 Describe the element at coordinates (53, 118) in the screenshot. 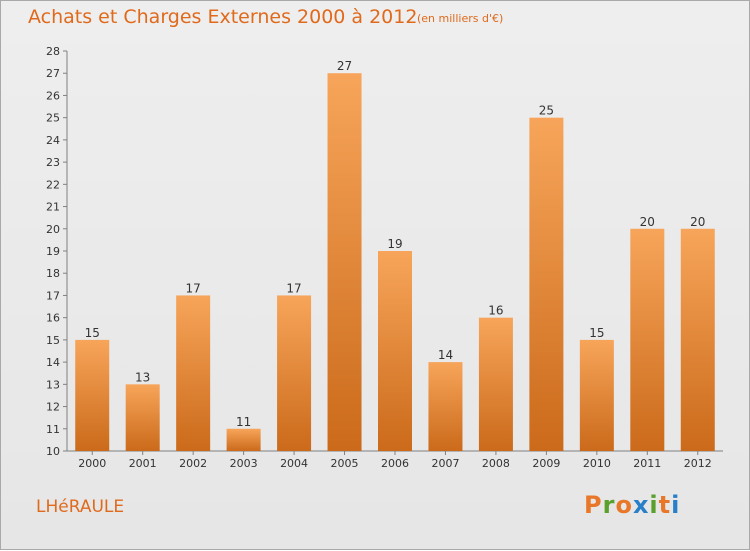

I see `y-tick-label: 25` at that location.